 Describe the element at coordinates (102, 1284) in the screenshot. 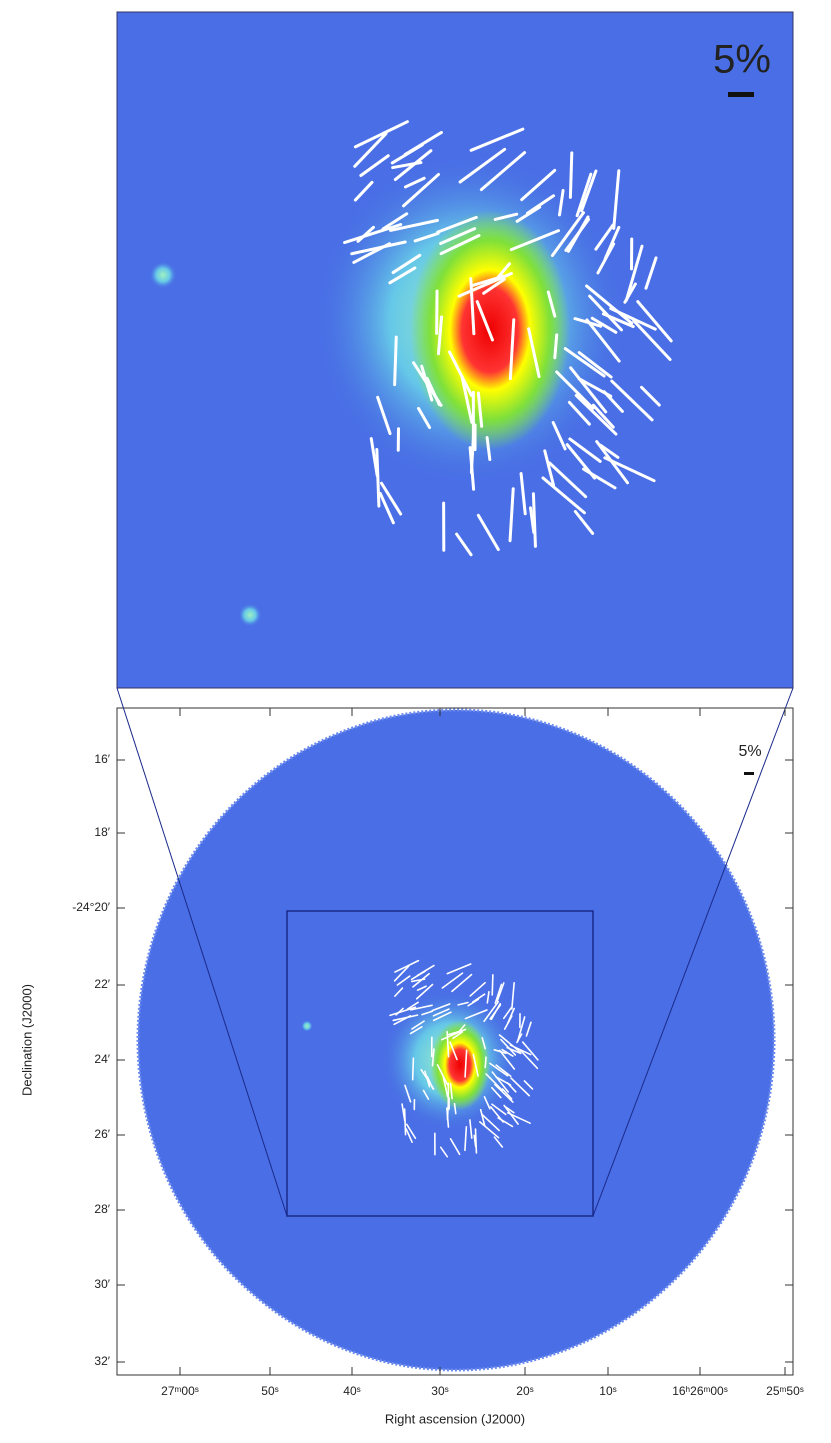

I see `y-tick-label: 30′` at that location.